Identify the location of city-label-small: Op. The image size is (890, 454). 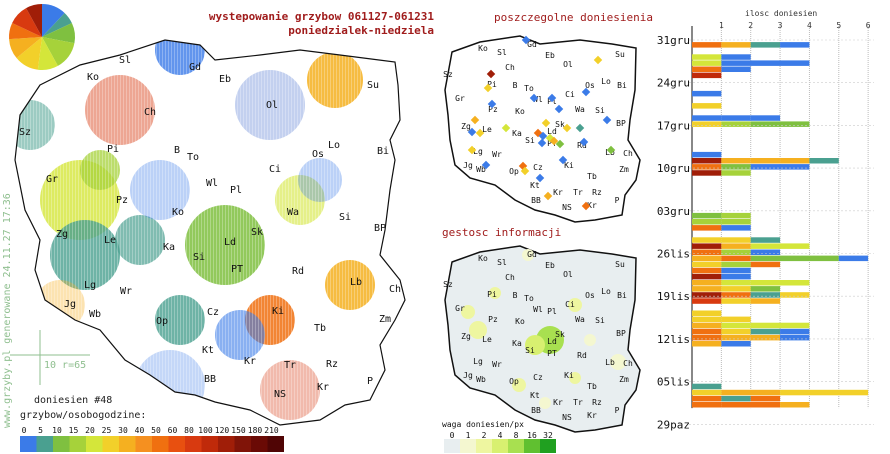
(514, 171).